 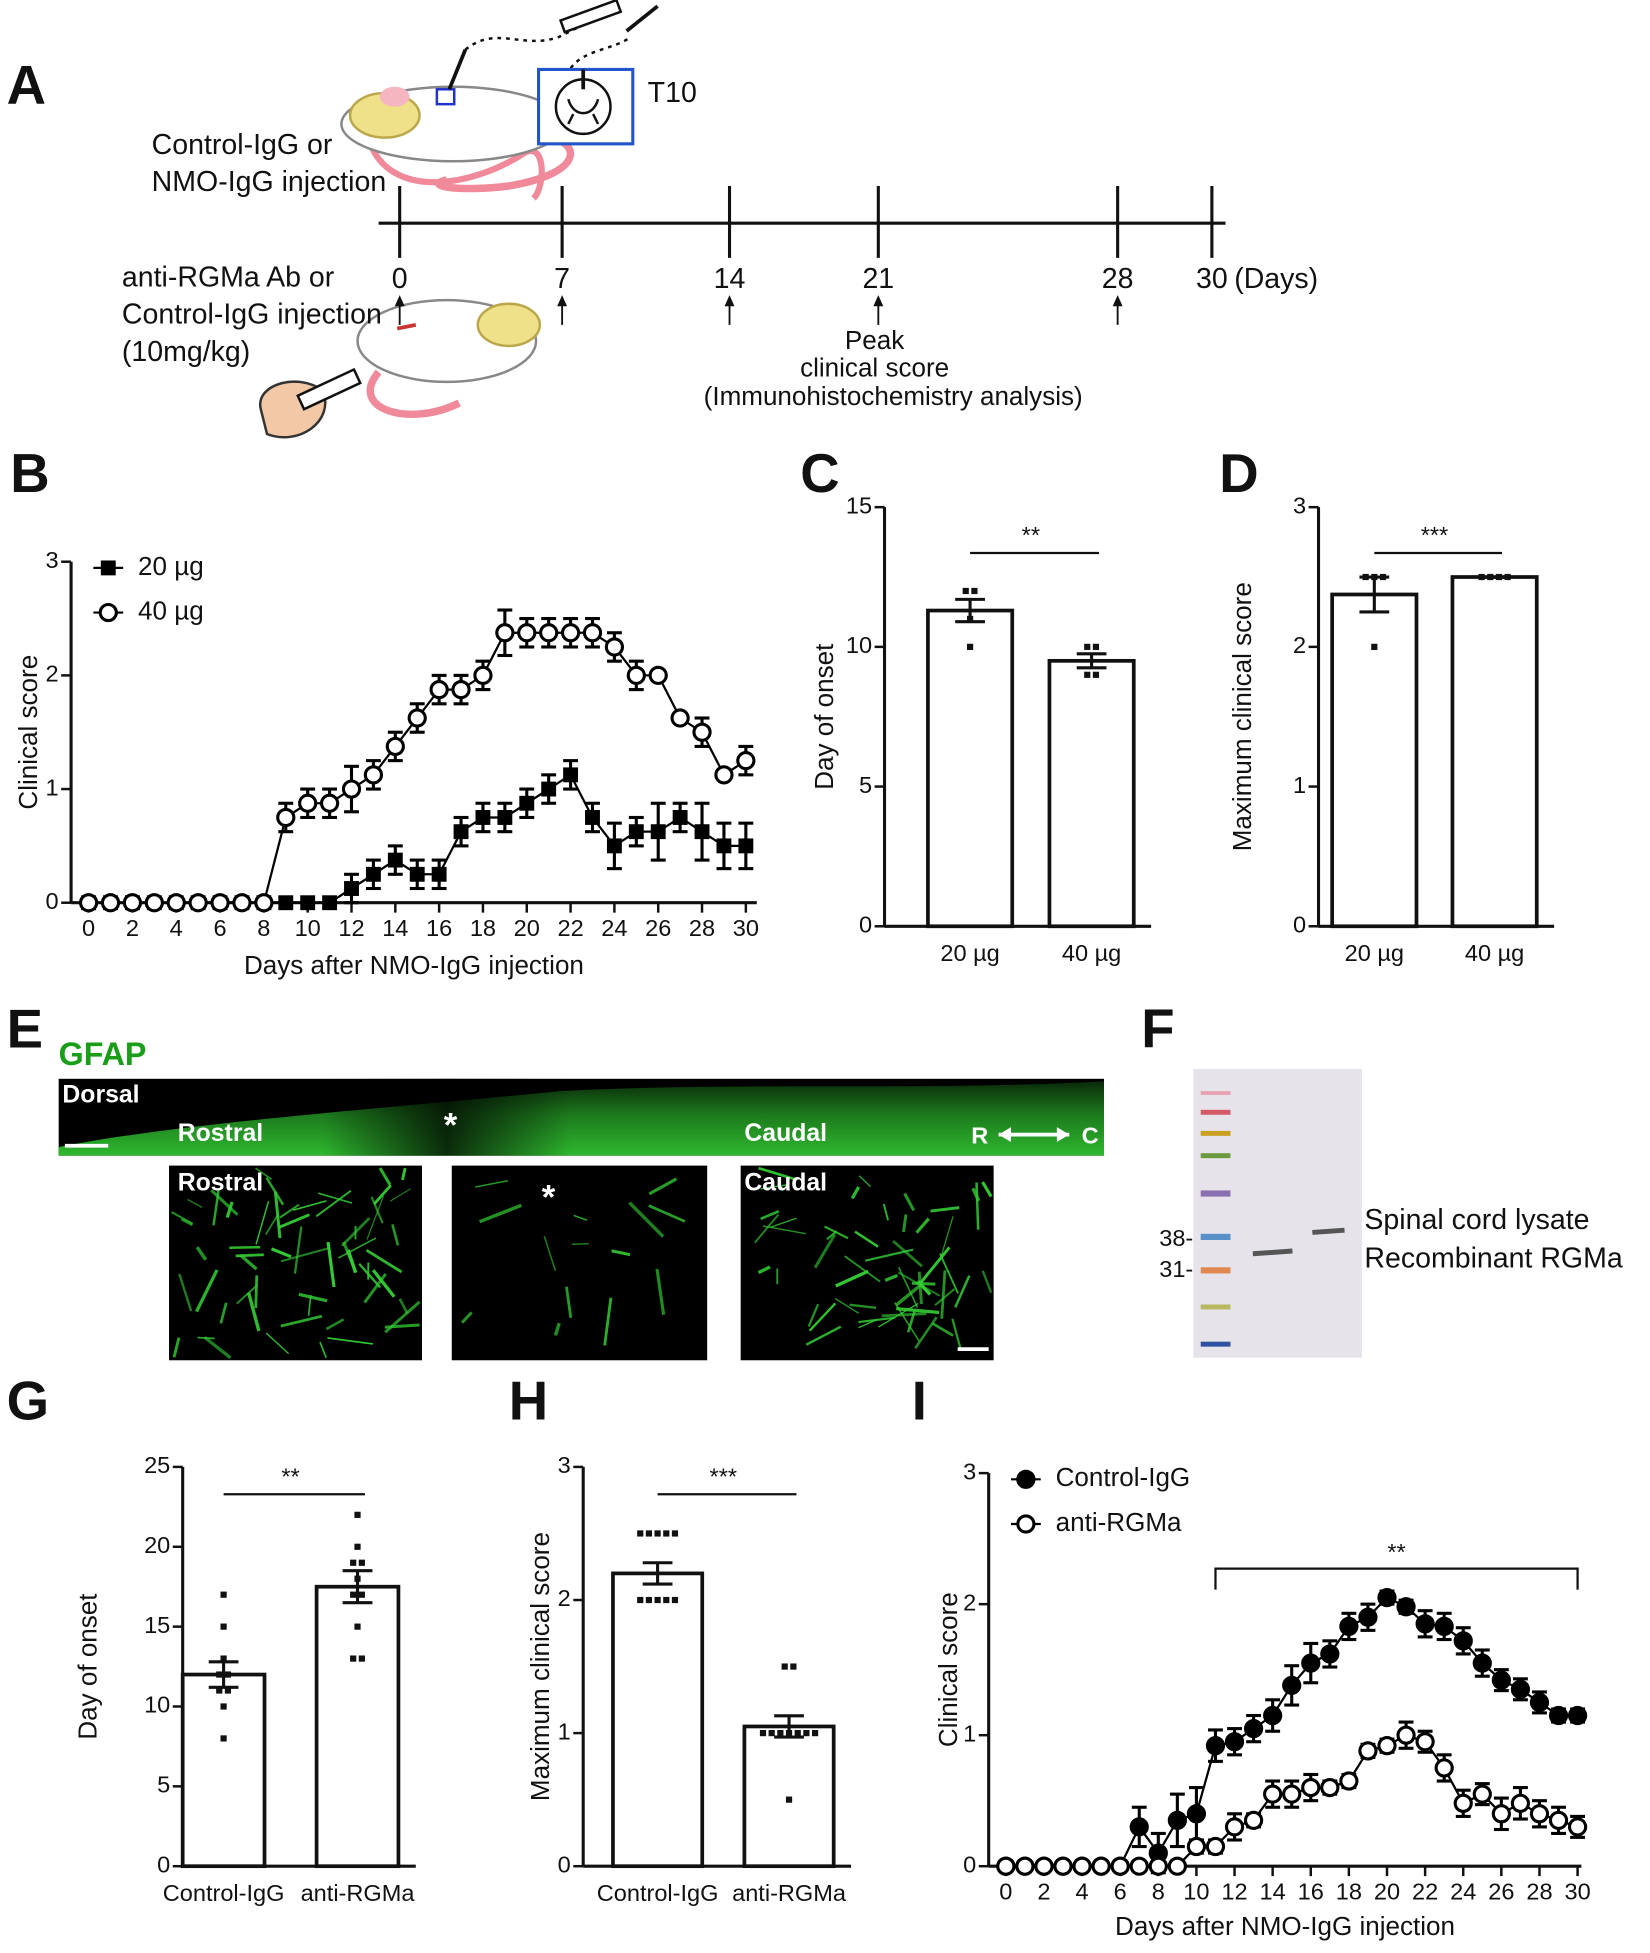 What do you see at coordinates (562, 279) in the screenshot?
I see `timeline-label: 7` at bounding box center [562, 279].